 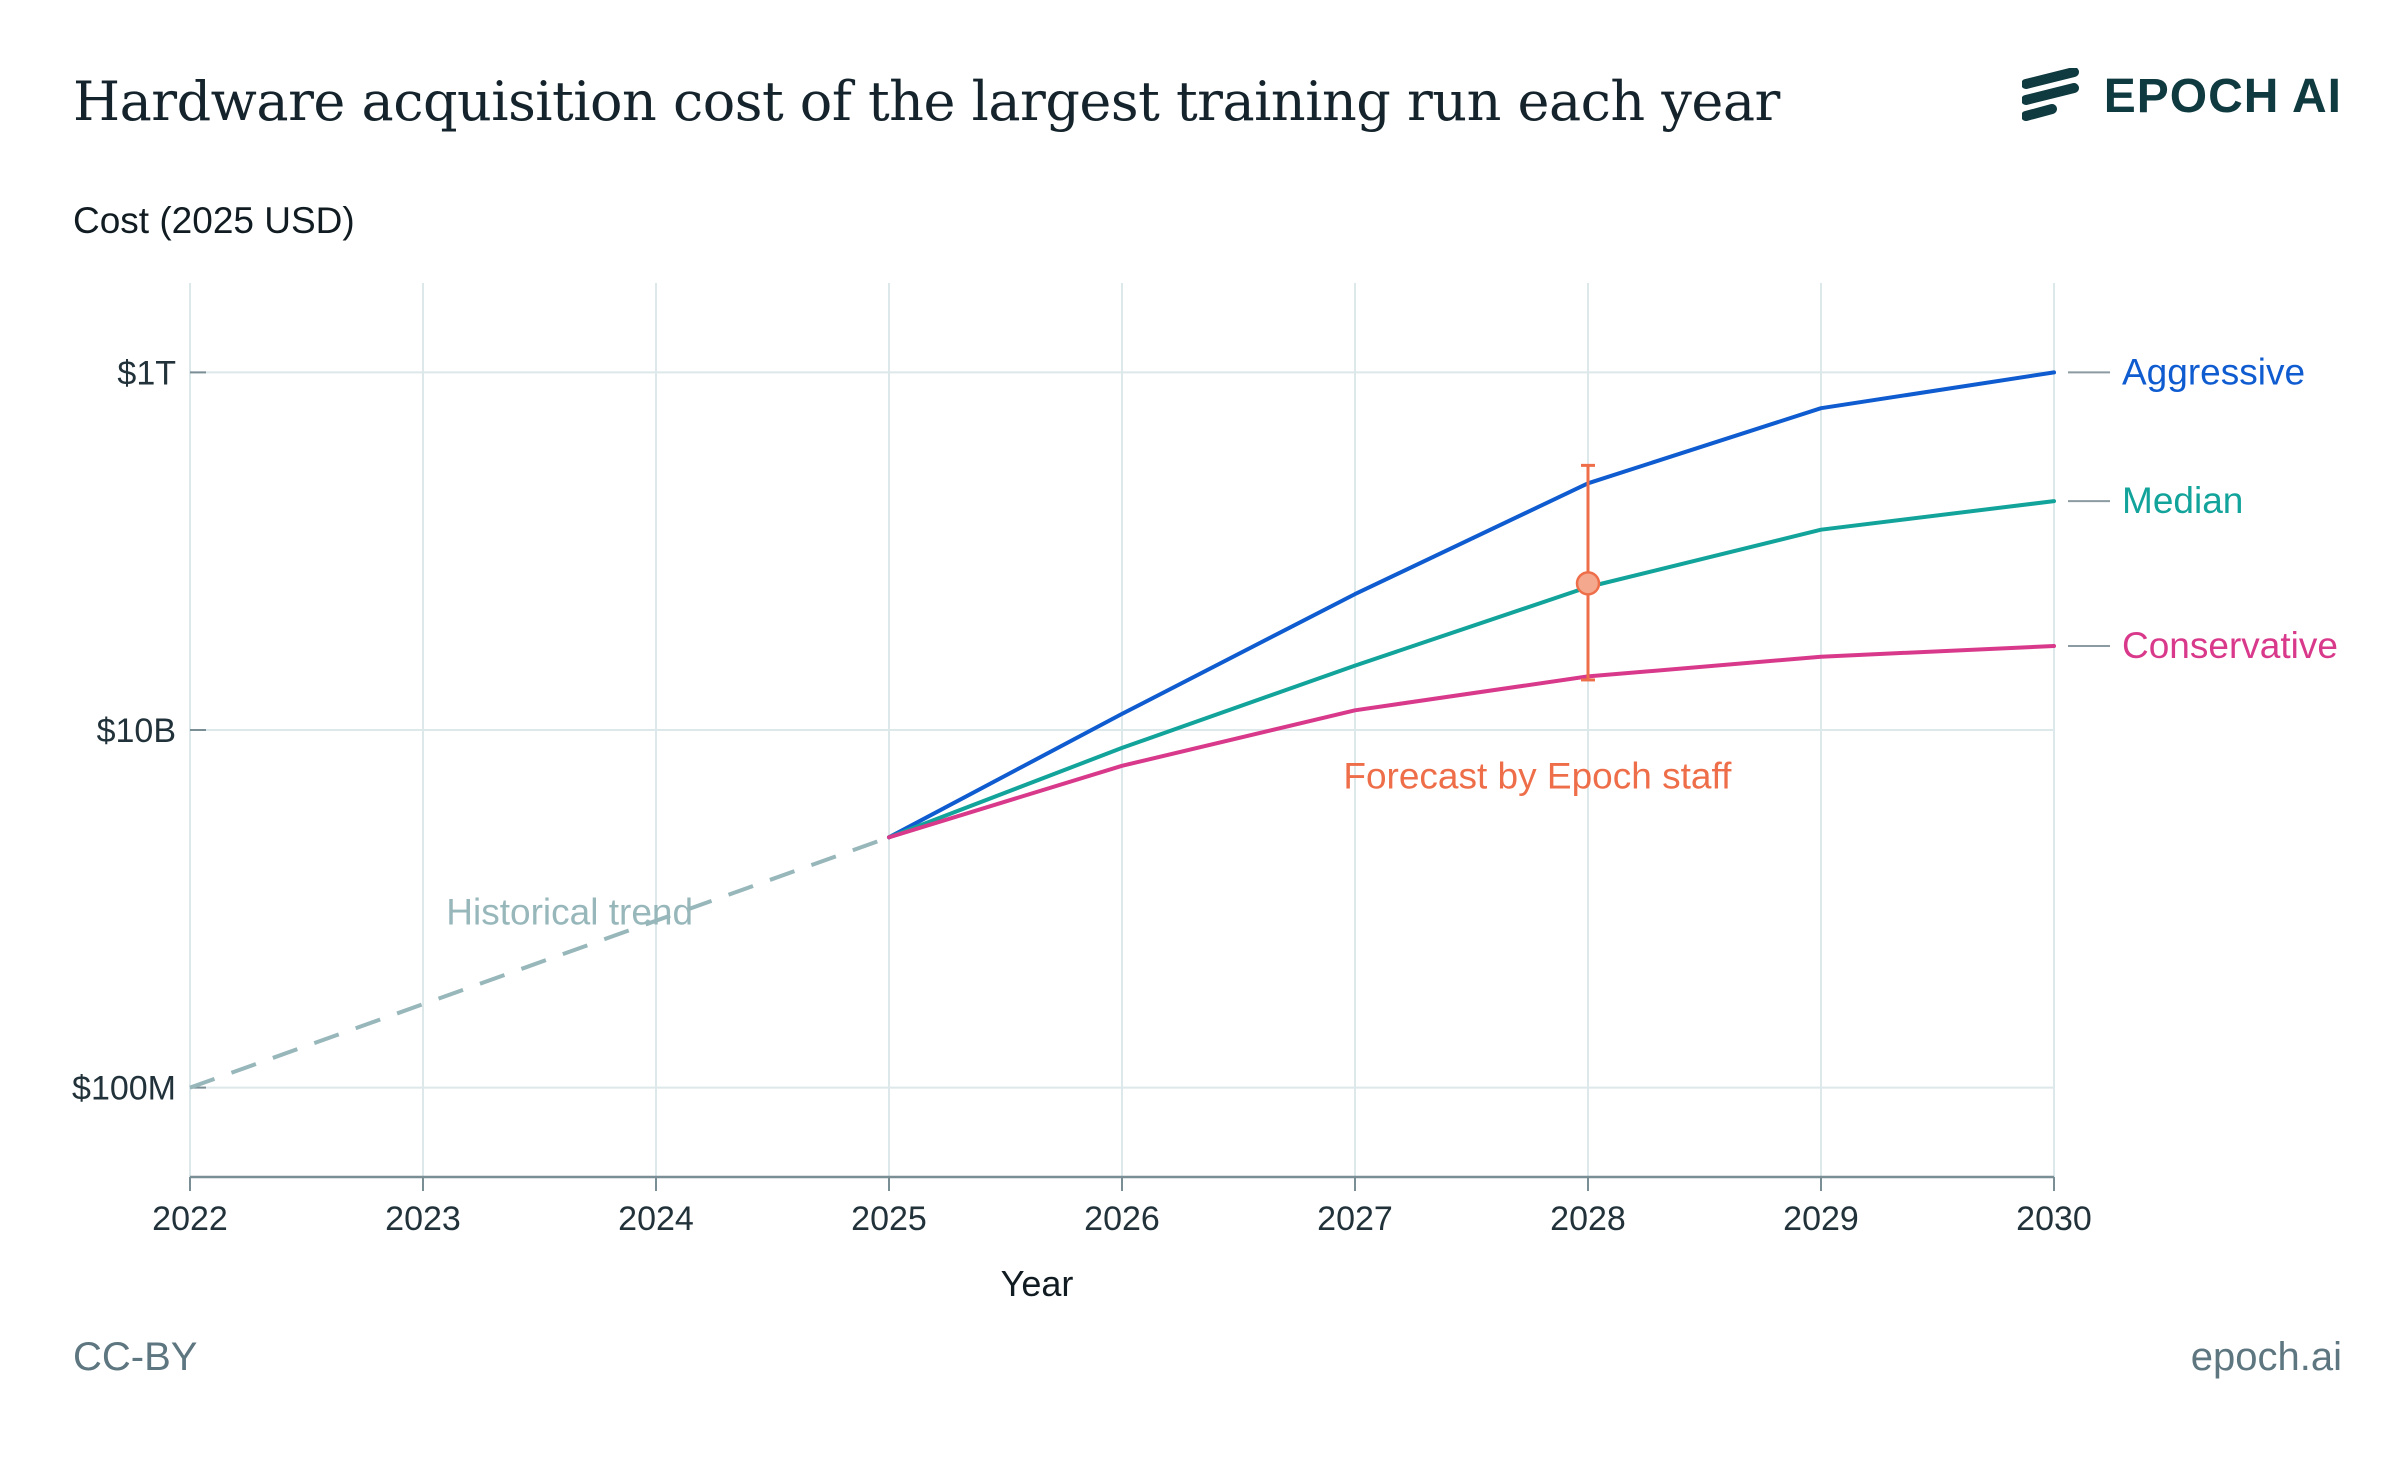 I want to click on series-label-median: Median, so click(x=2182, y=500).